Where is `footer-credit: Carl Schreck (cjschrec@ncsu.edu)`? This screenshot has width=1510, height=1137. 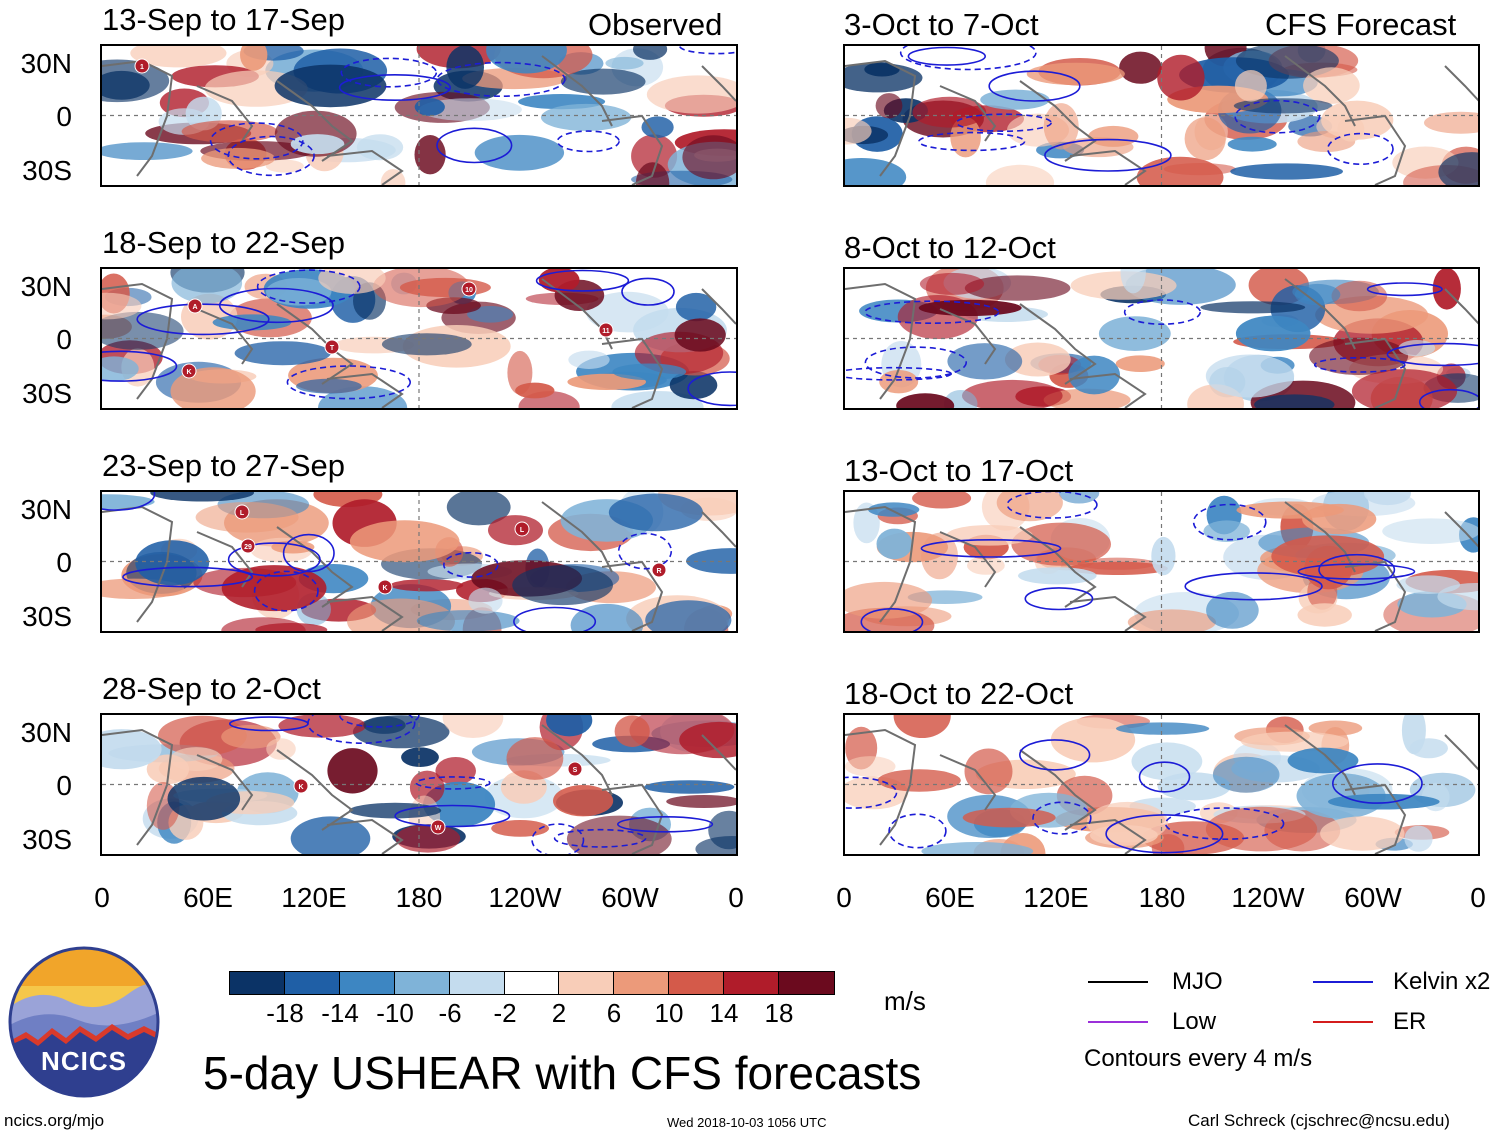
footer-credit: Carl Schreck (cjschrec@ncsu.edu) is located at coordinates (1319, 1120).